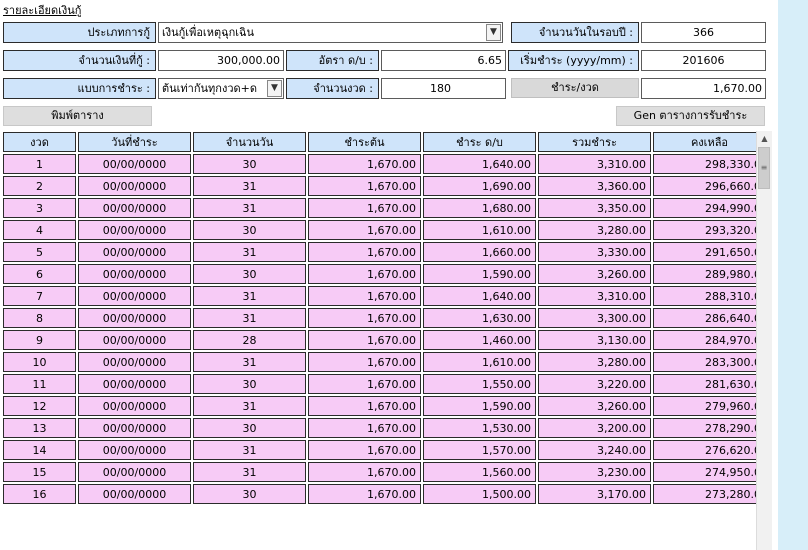  I want to click on cell-interest: 1,610.00, so click(479, 362).